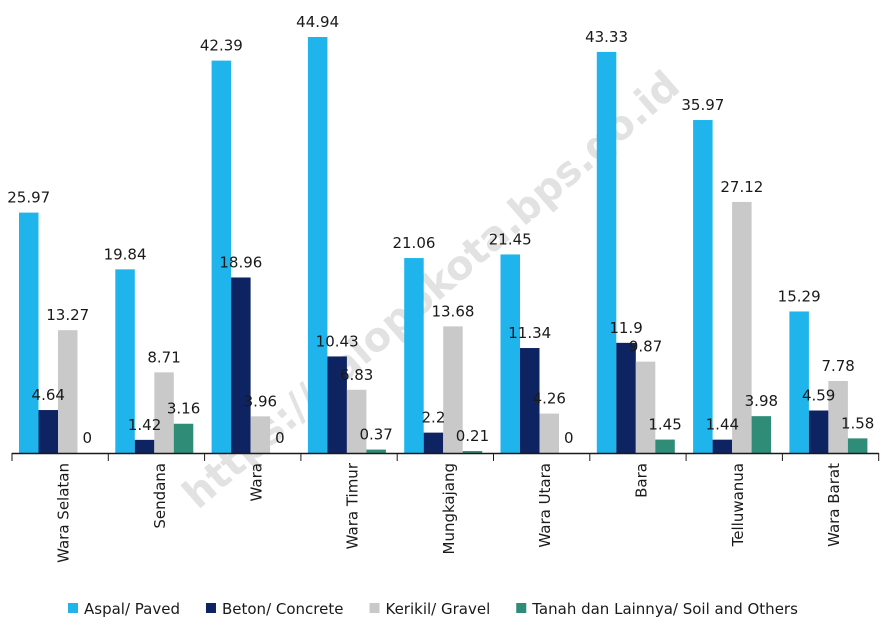  What do you see at coordinates (549, 433) in the screenshot?
I see `bar-wara-utara-kerikil-gravel` at bounding box center [549, 433].